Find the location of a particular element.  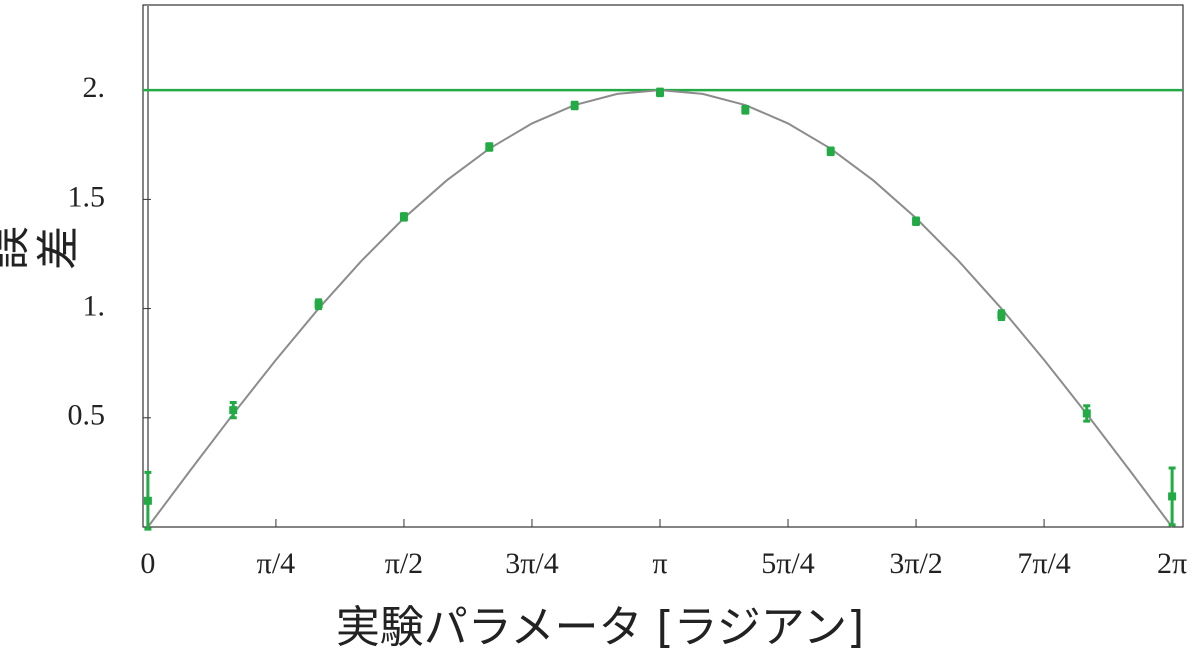

x-tick-label: 0 is located at coordinates (147, 563).